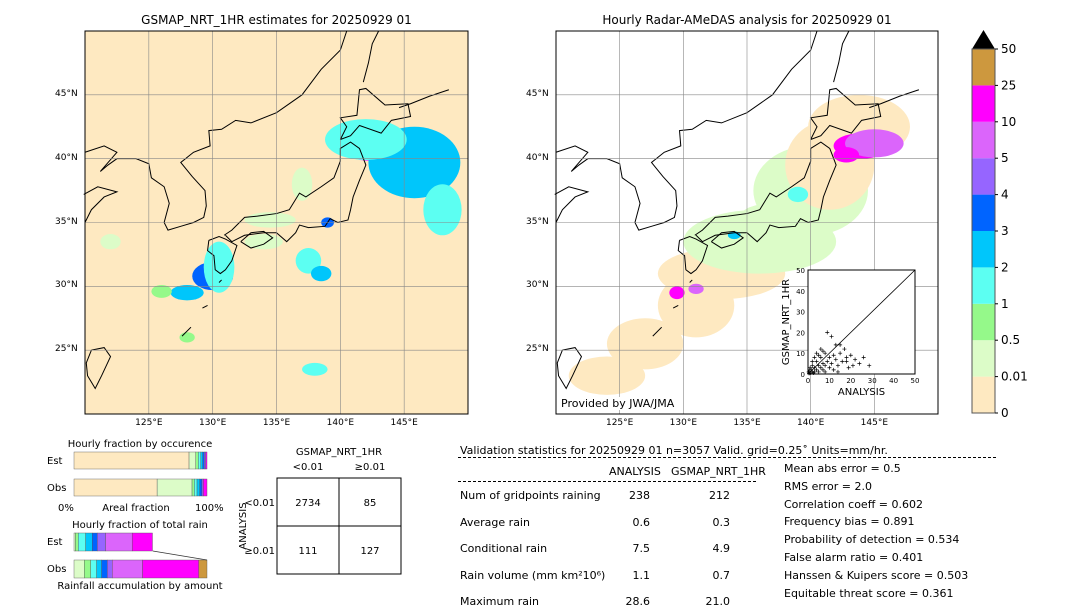 The height and width of the screenshot is (612, 1080). Describe the element at coordinates (499, 601) in the screenshot. I see `stat-row-label: Maximum rain` at that location.